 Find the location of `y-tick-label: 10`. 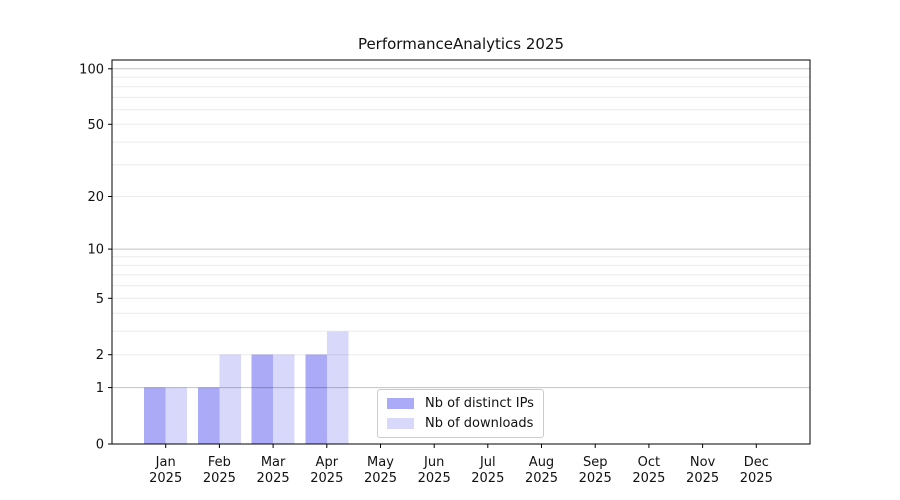

y-tick-label: 10 is located at coordinates (95, 250).